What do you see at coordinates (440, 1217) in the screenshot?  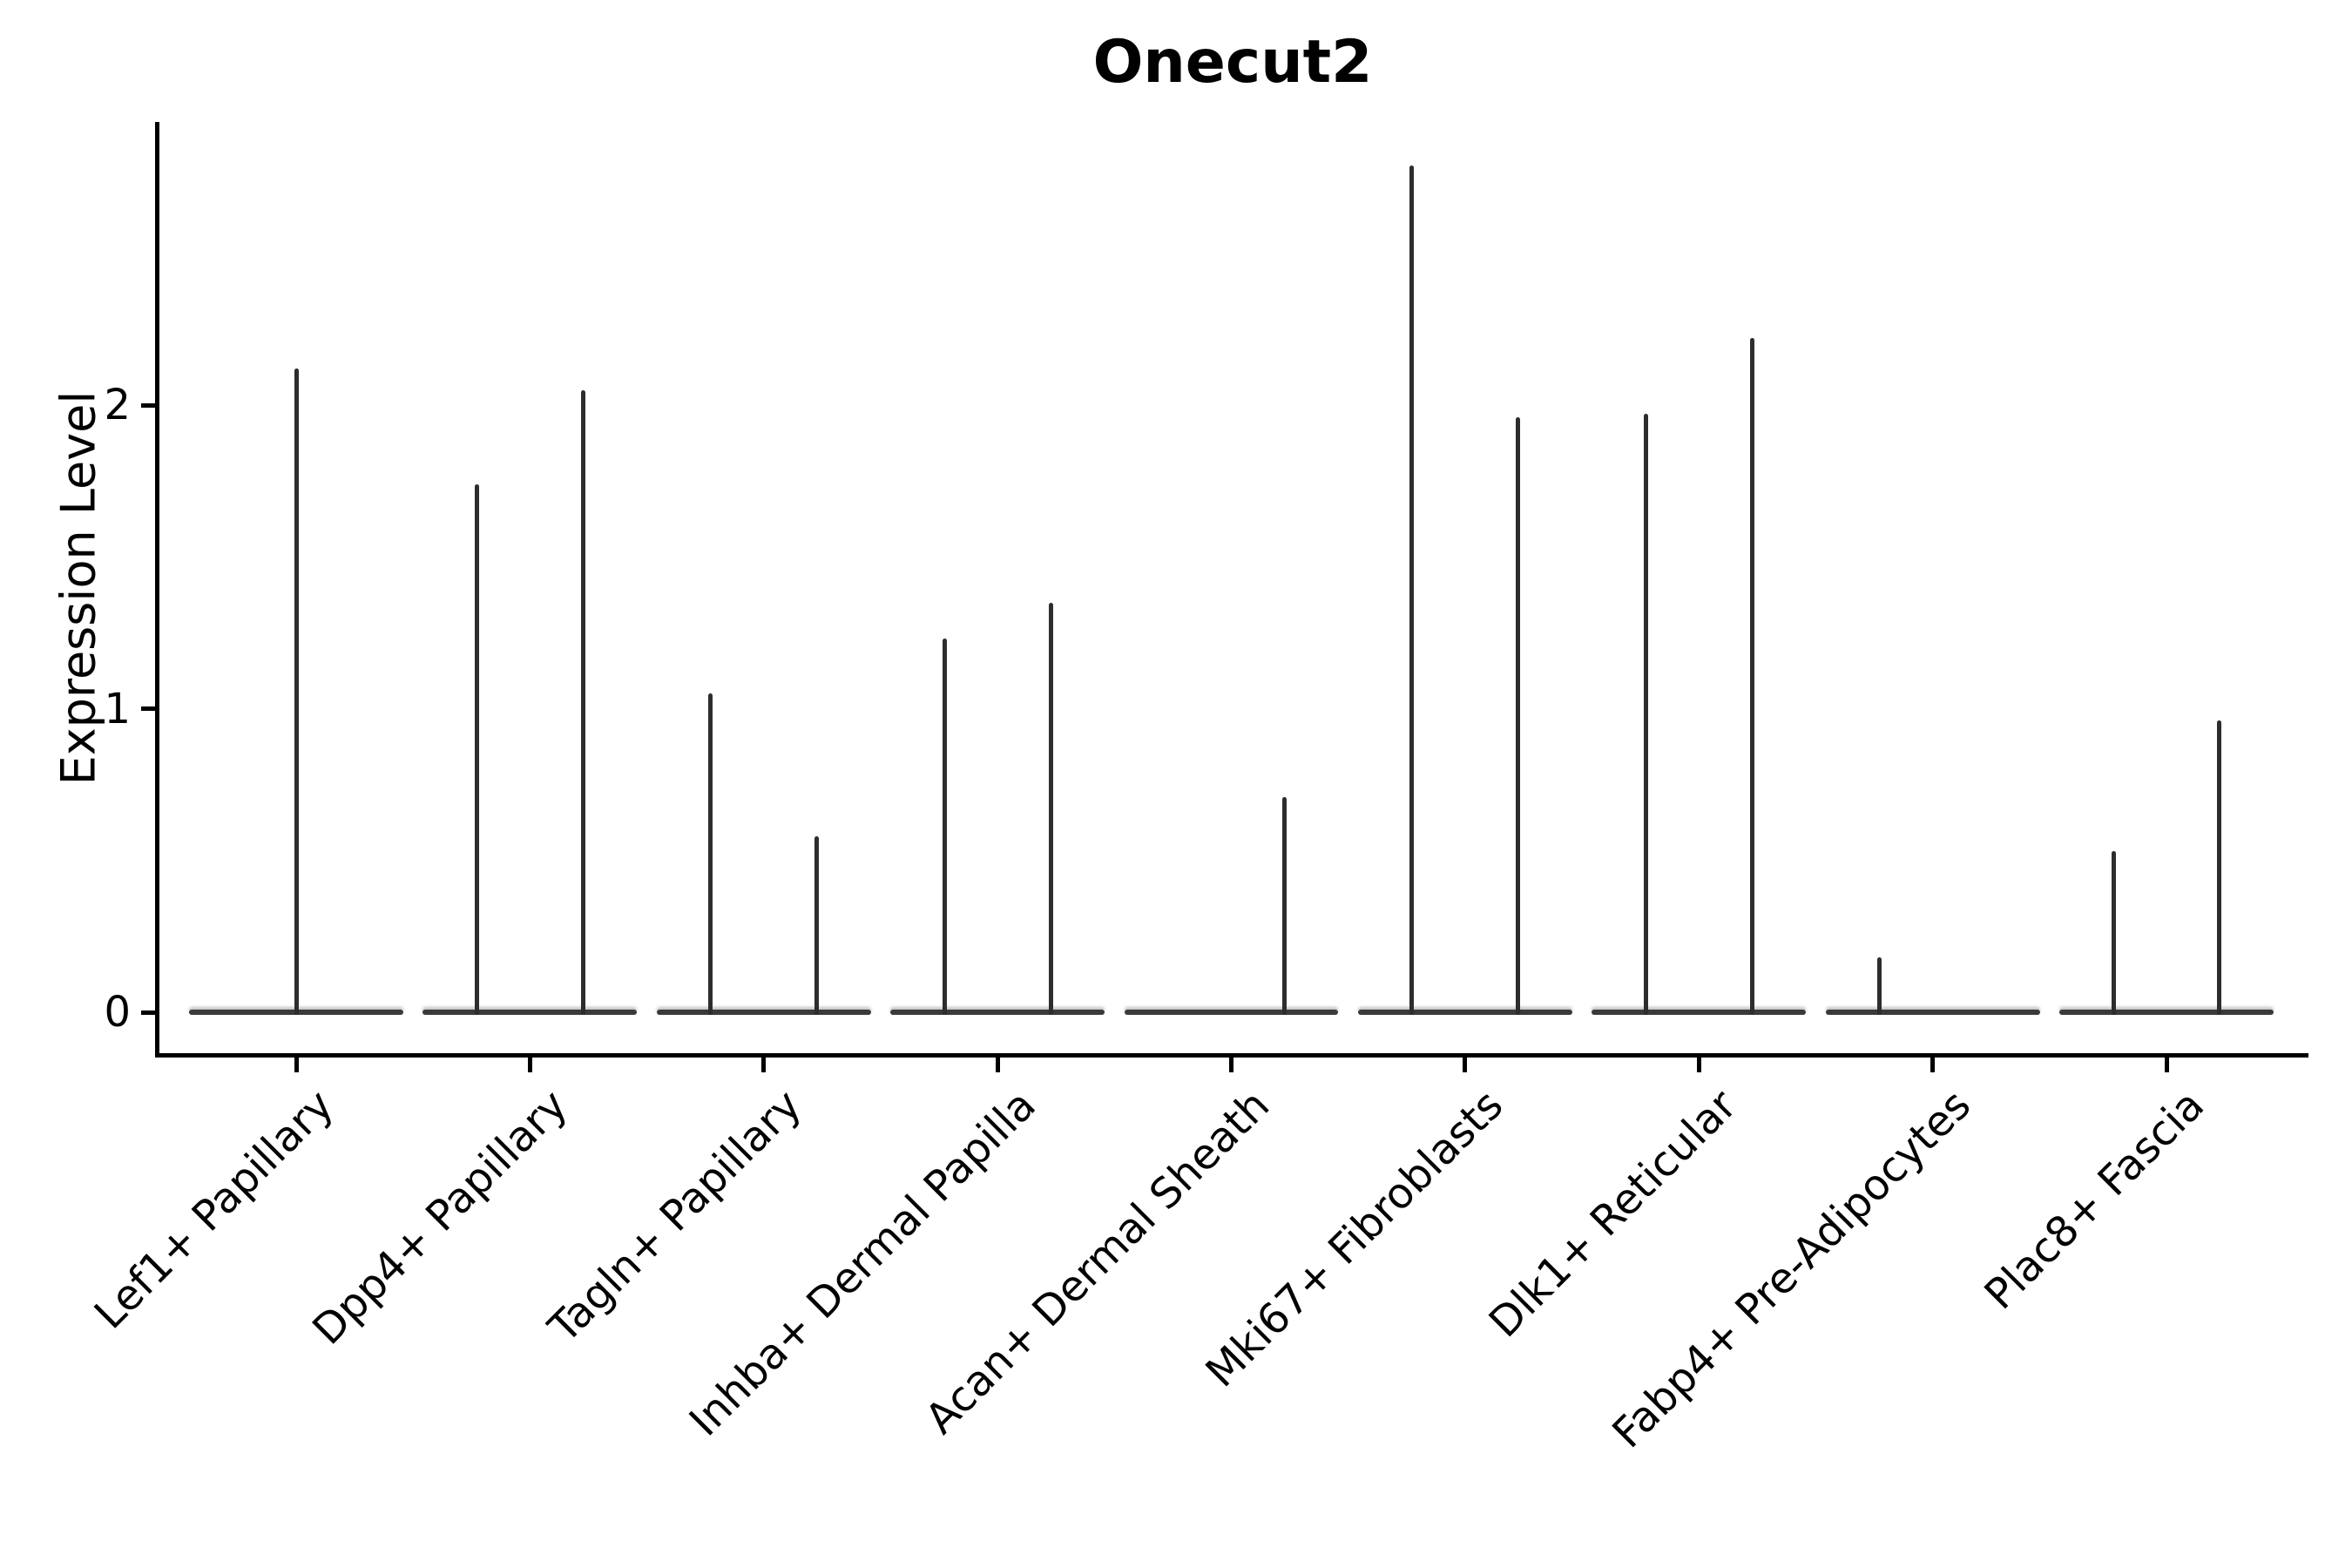 I see `x-tick-label-2: Dpp4+ Papillary` at bounding box center [440, 1217].